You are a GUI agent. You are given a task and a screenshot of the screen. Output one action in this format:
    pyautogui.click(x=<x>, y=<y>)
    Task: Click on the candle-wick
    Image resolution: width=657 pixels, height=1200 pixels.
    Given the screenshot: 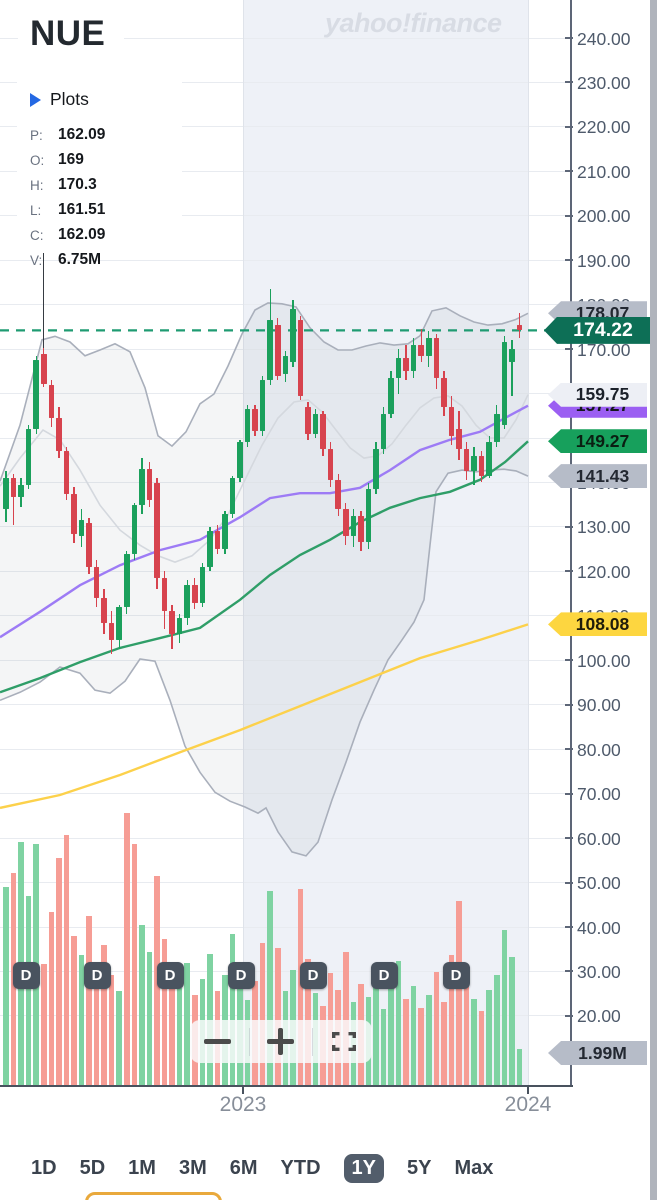 What is the action you would take?
    pyautogui.click(x=512, y=368)
    